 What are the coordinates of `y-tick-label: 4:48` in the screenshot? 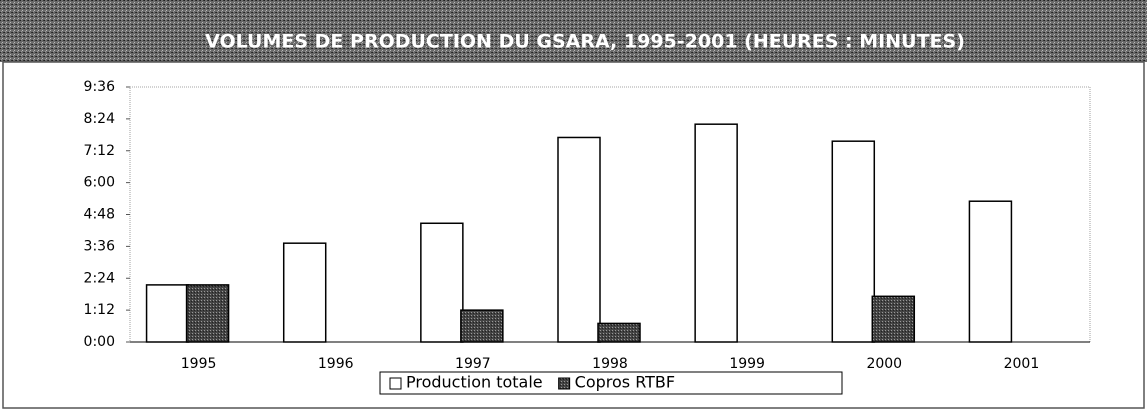 It's located at (99, 215).